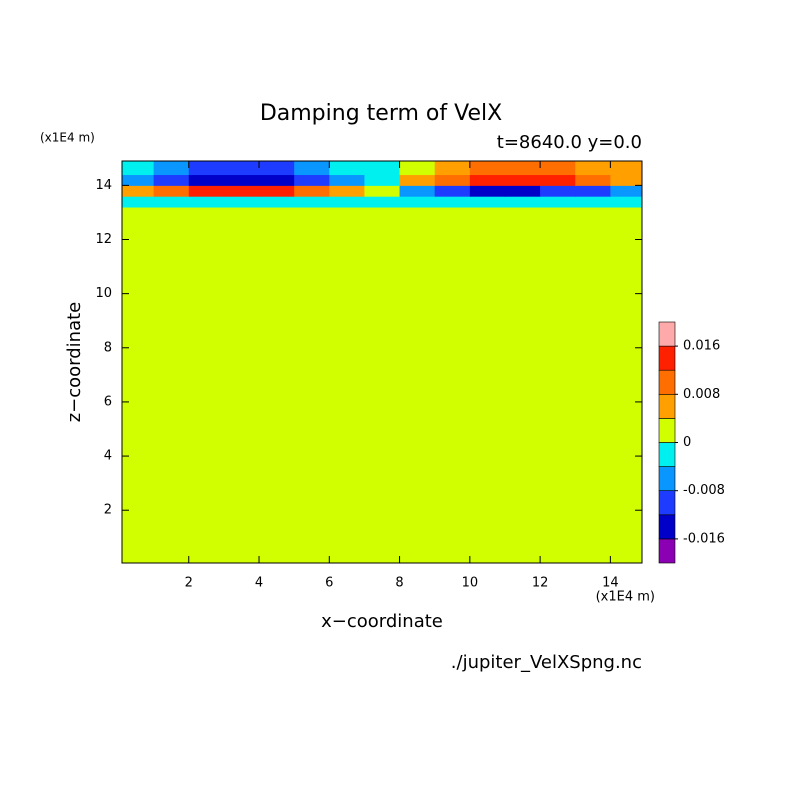  What do you see at coordinates (103, 185) in the screenshot?
I see `y-tick-label: 14` at bounding box center [103, 185].